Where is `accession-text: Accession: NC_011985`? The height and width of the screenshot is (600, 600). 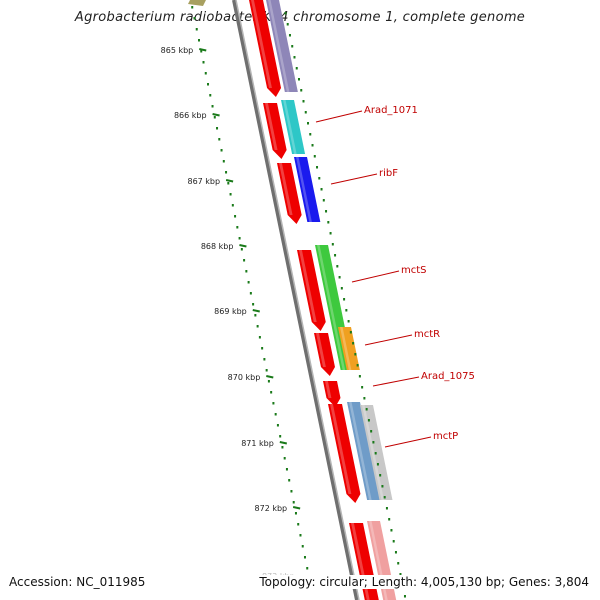
accession-text: Accession: NC_011985 is located at coordinates (78, 582).